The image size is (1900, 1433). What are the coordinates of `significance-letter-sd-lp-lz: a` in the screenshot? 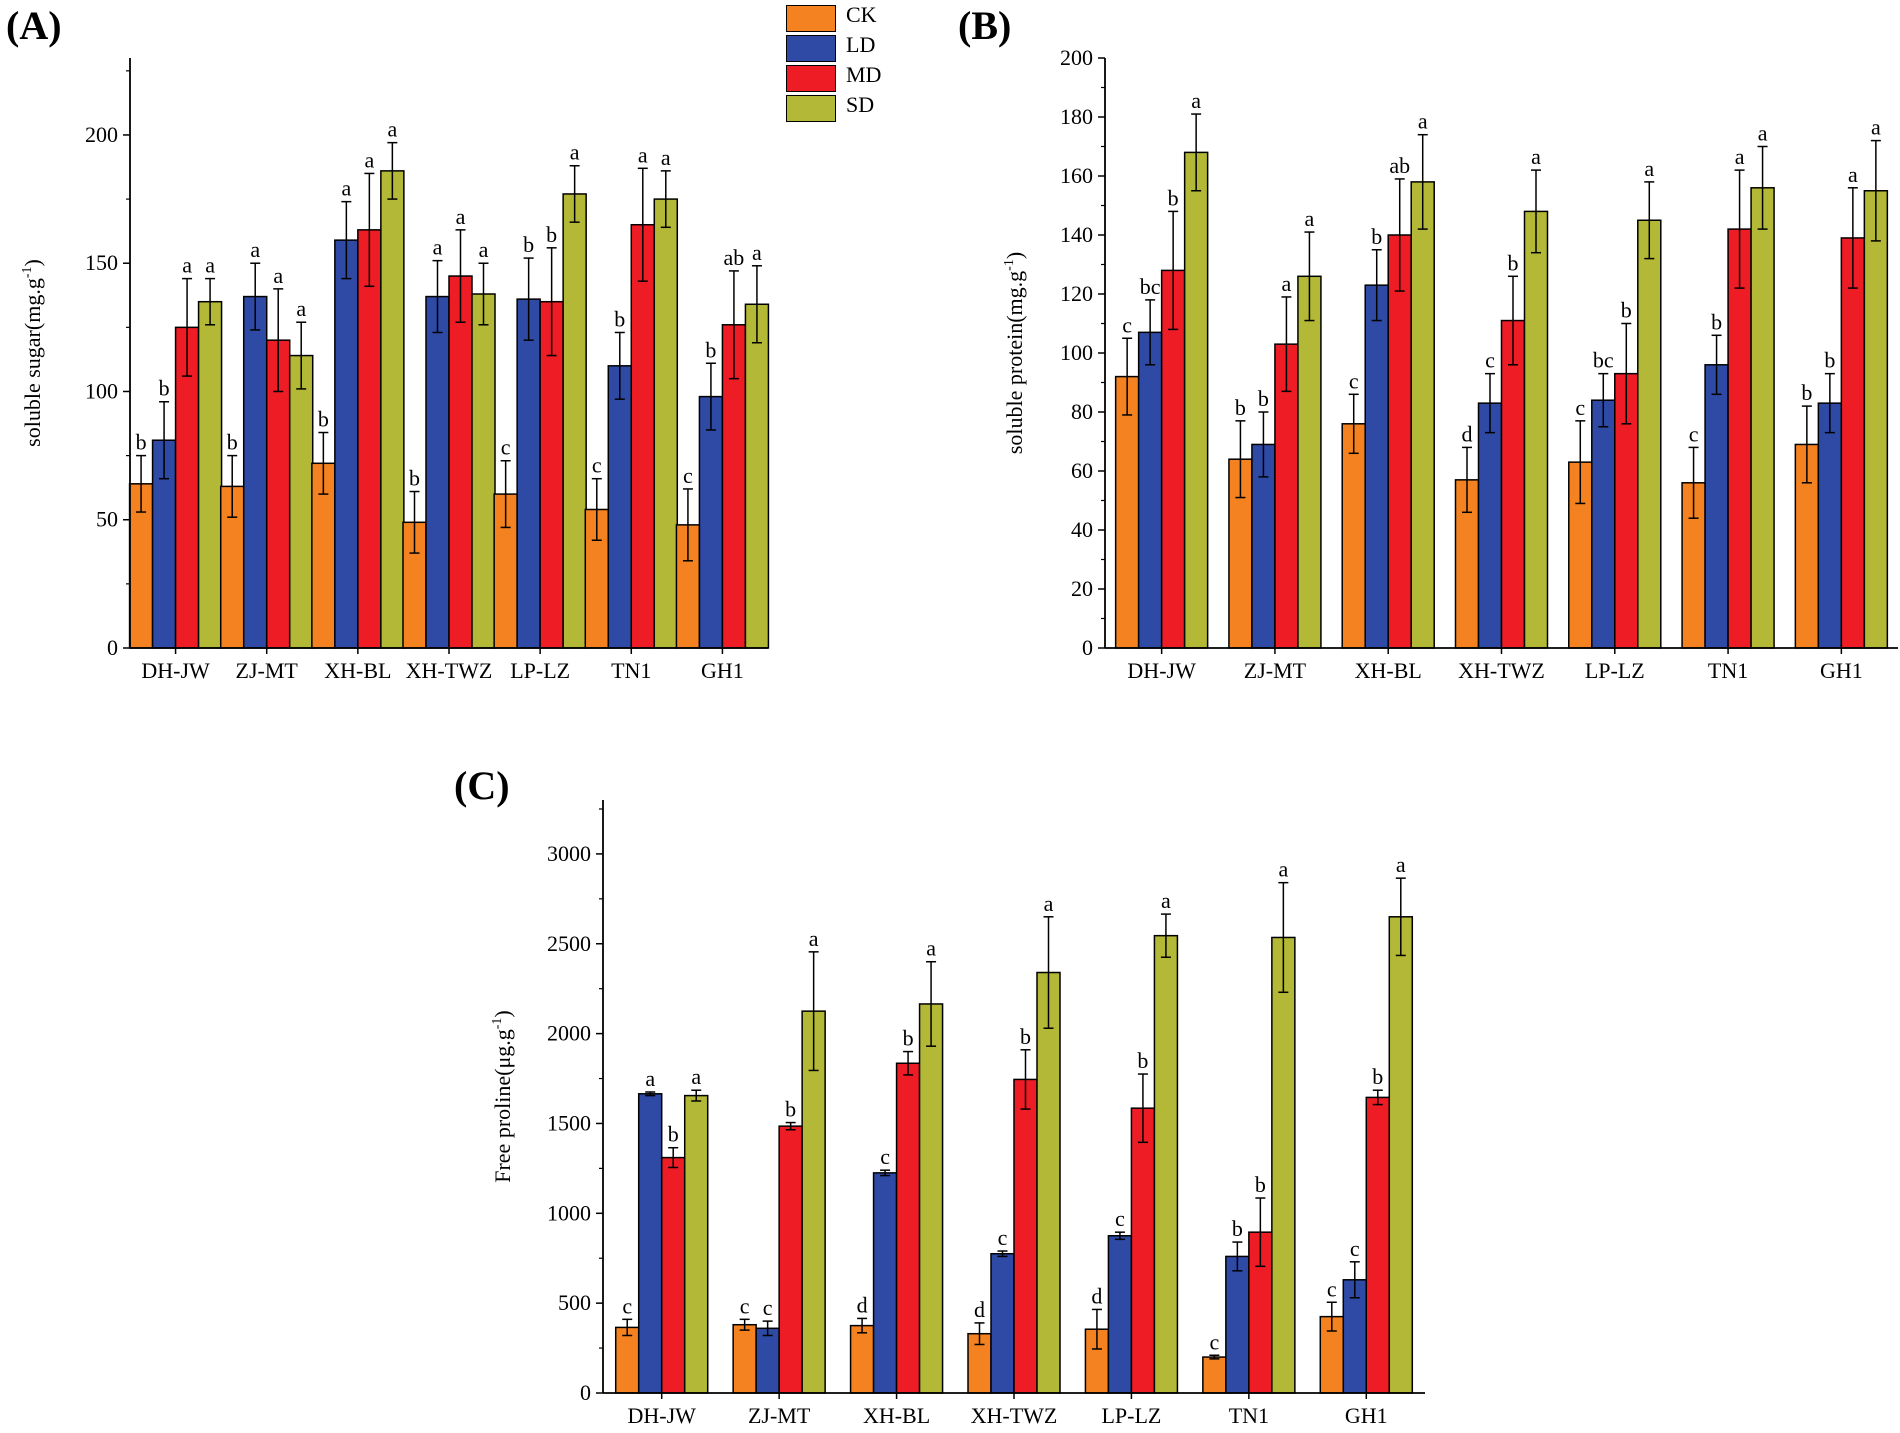 It's located at (1166, 900).